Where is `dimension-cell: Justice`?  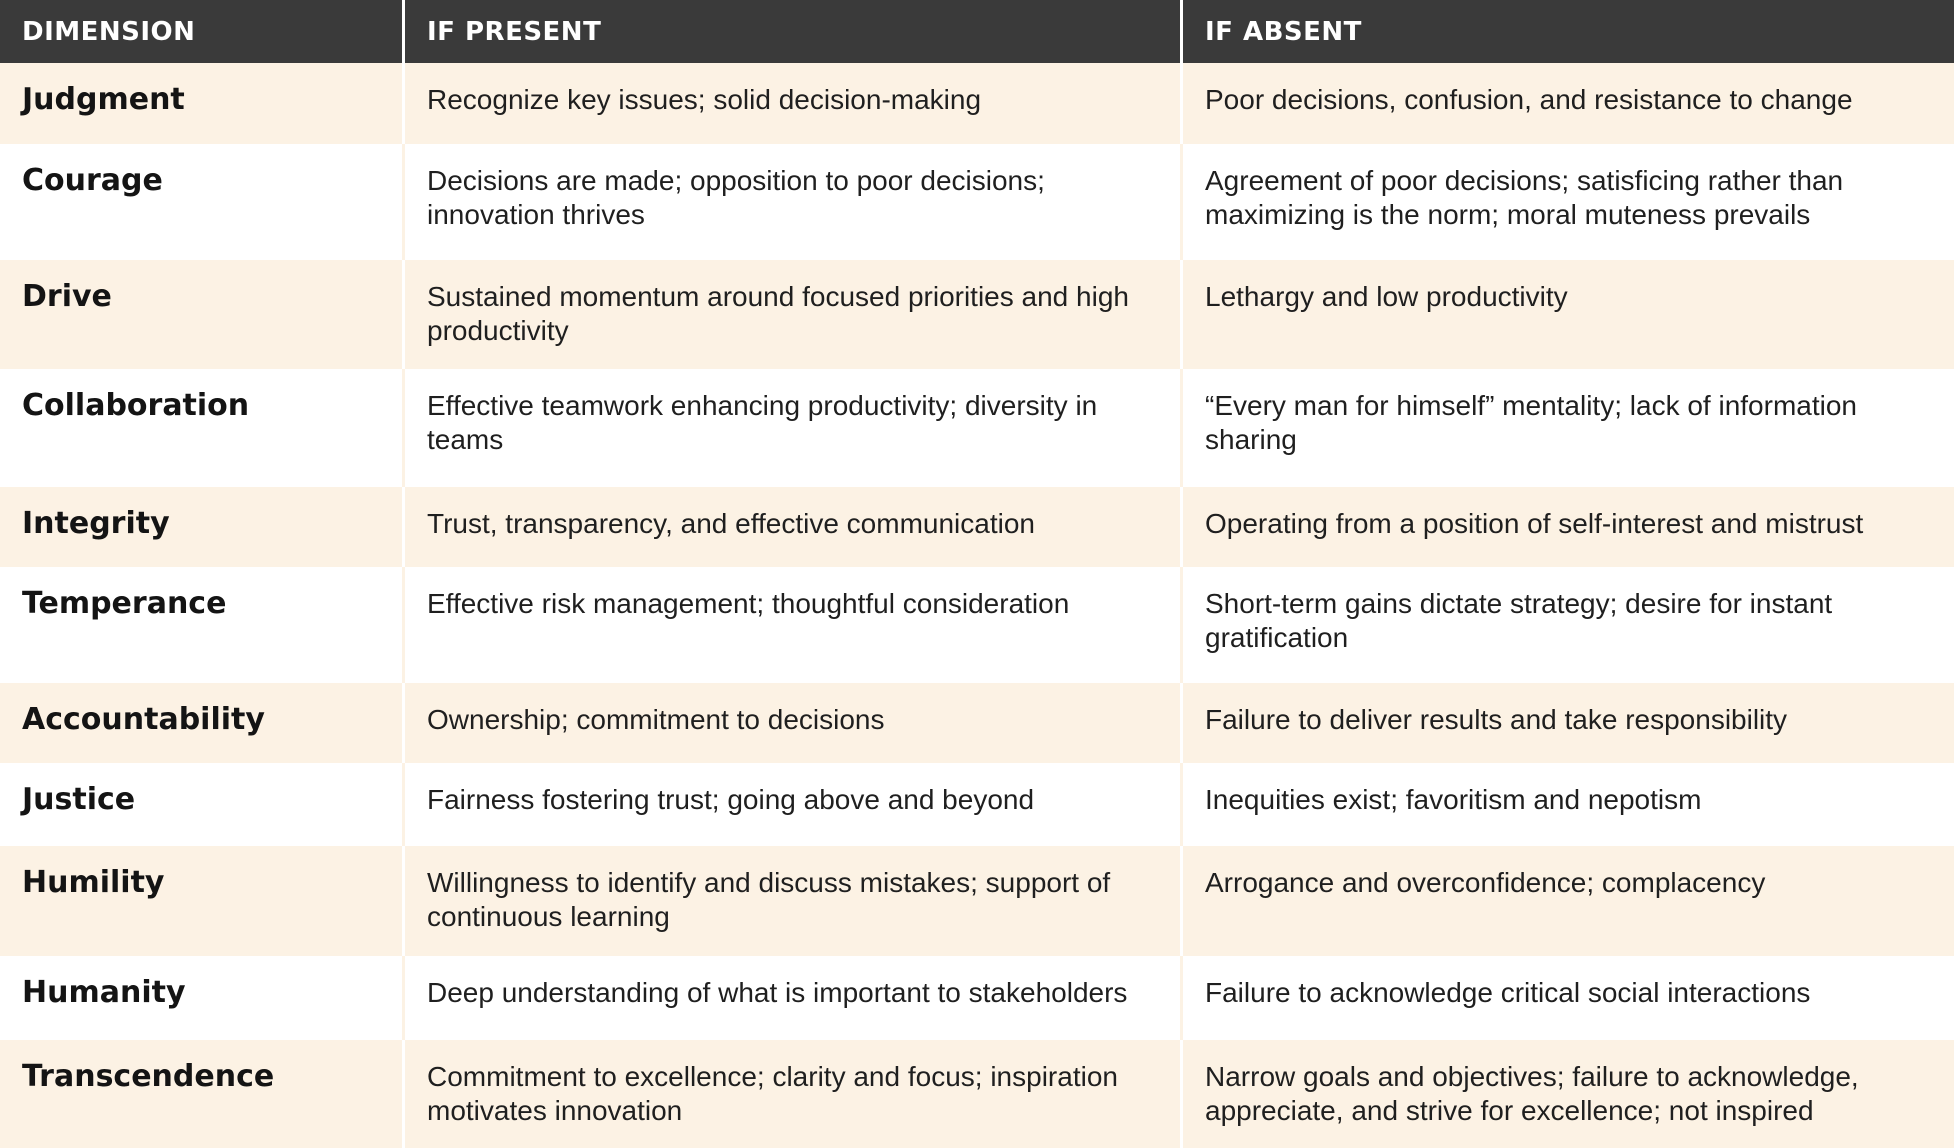 dimension-cell: Justice is located at coordinates (201, 804).